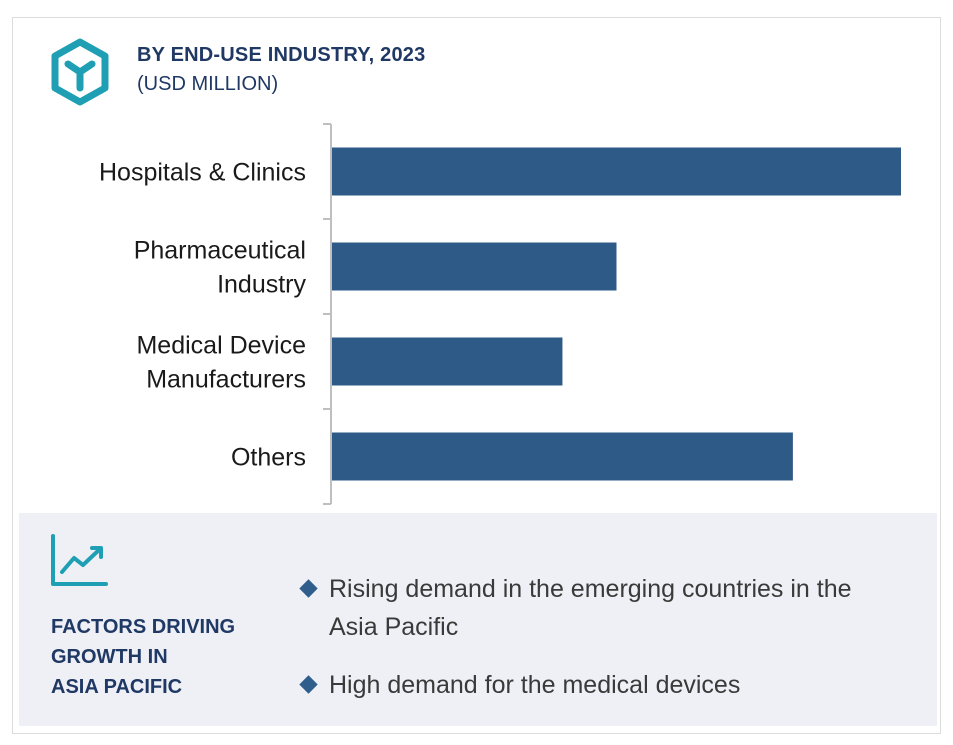 This screenshot has height=745, width=953. Describe the element at coordinates (261, 285) in the screenshot. I see `category-label: Industry` at that location.